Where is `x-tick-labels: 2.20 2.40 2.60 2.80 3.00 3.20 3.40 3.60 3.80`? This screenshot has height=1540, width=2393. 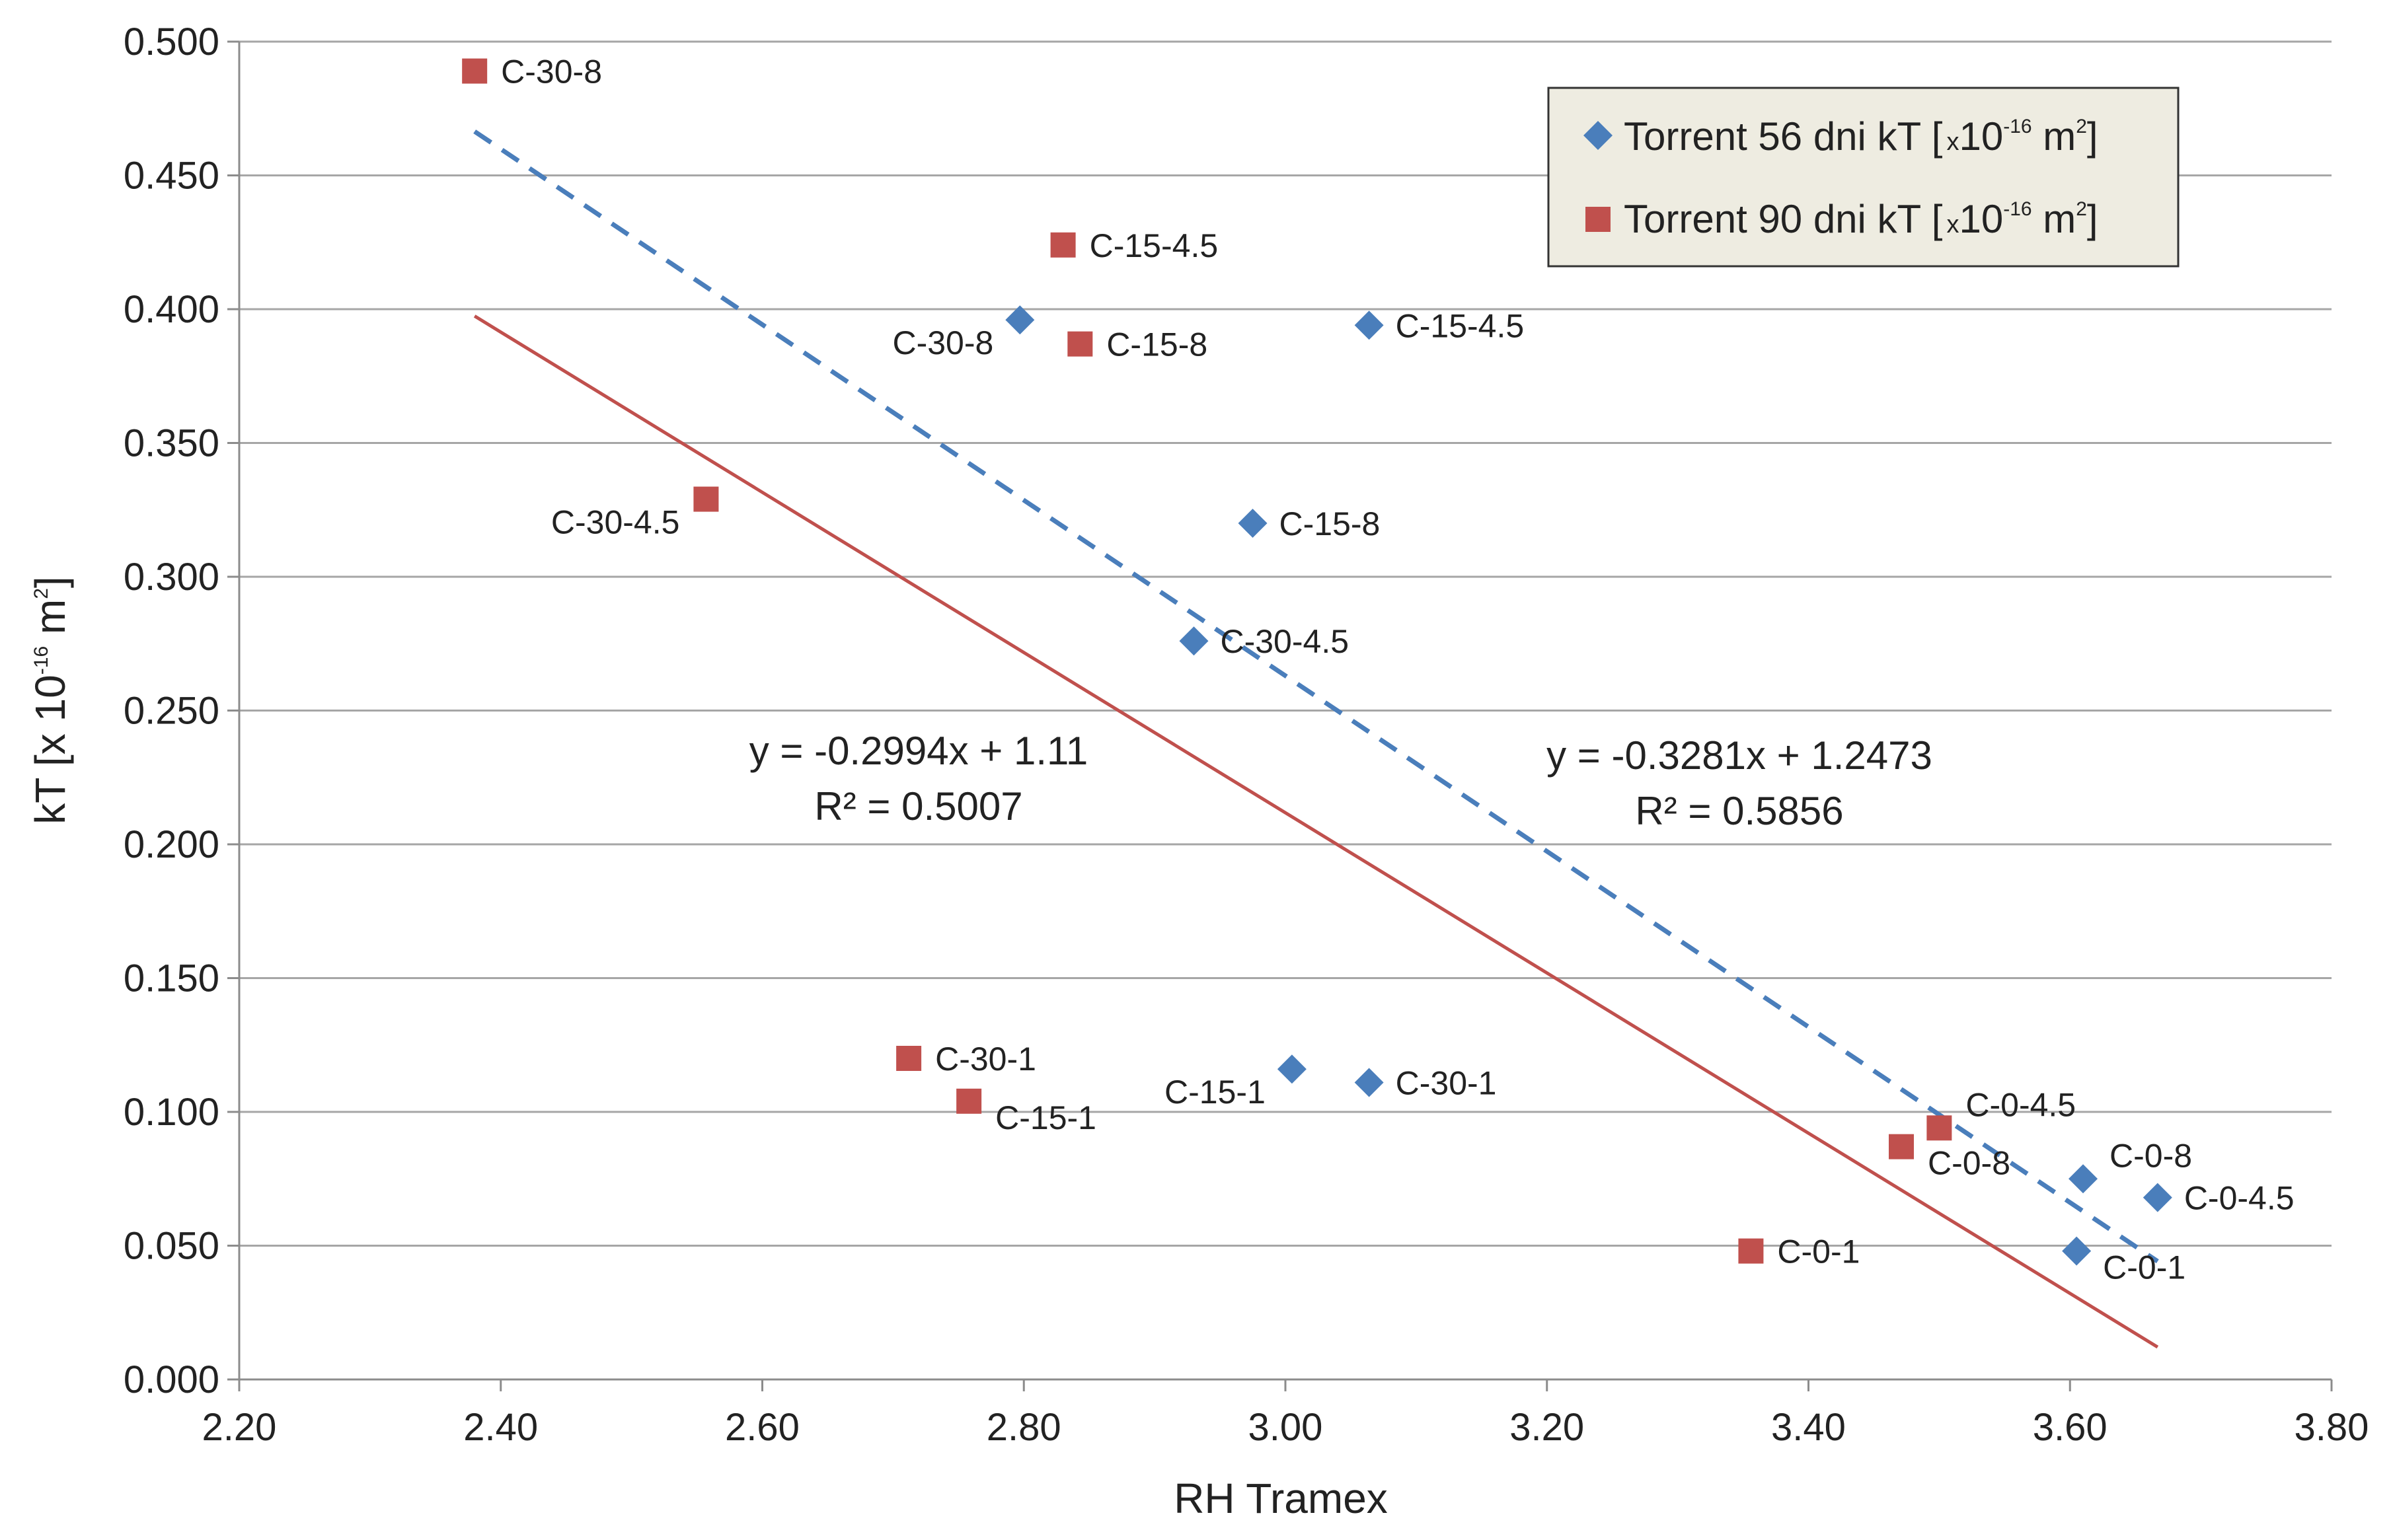 x-tick-labels: 2.20 2.40 2.60 2.80 3.00 3.20 3.40 3.60 3.80 is located at coordinates (1285, 1427).